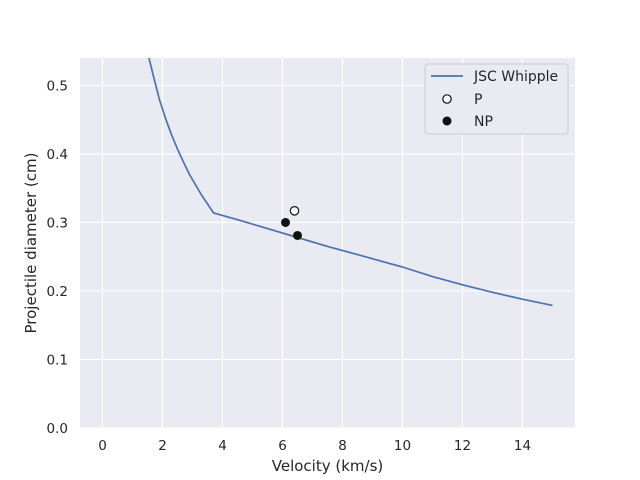  Describe the element at coordinates (447, 99) in the screenshot. I see `legend-open-circle-marker` at that location.